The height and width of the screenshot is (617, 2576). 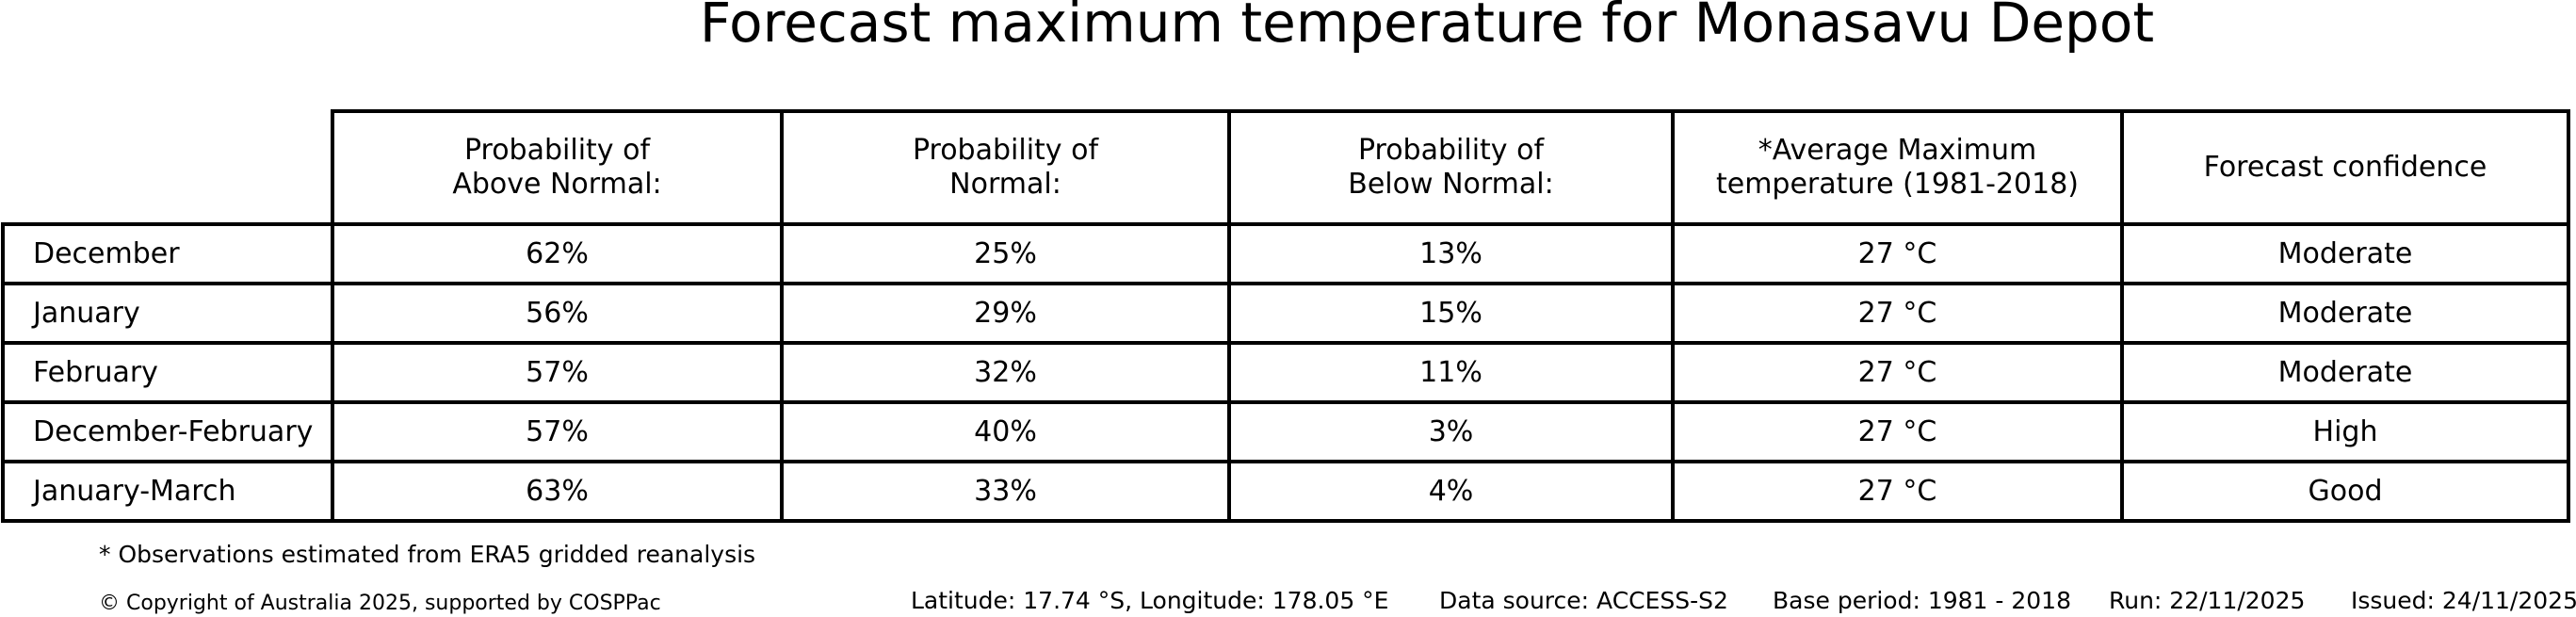 I want to click on col-header-line: Forecast confidence, so click(x=2345, y=167).